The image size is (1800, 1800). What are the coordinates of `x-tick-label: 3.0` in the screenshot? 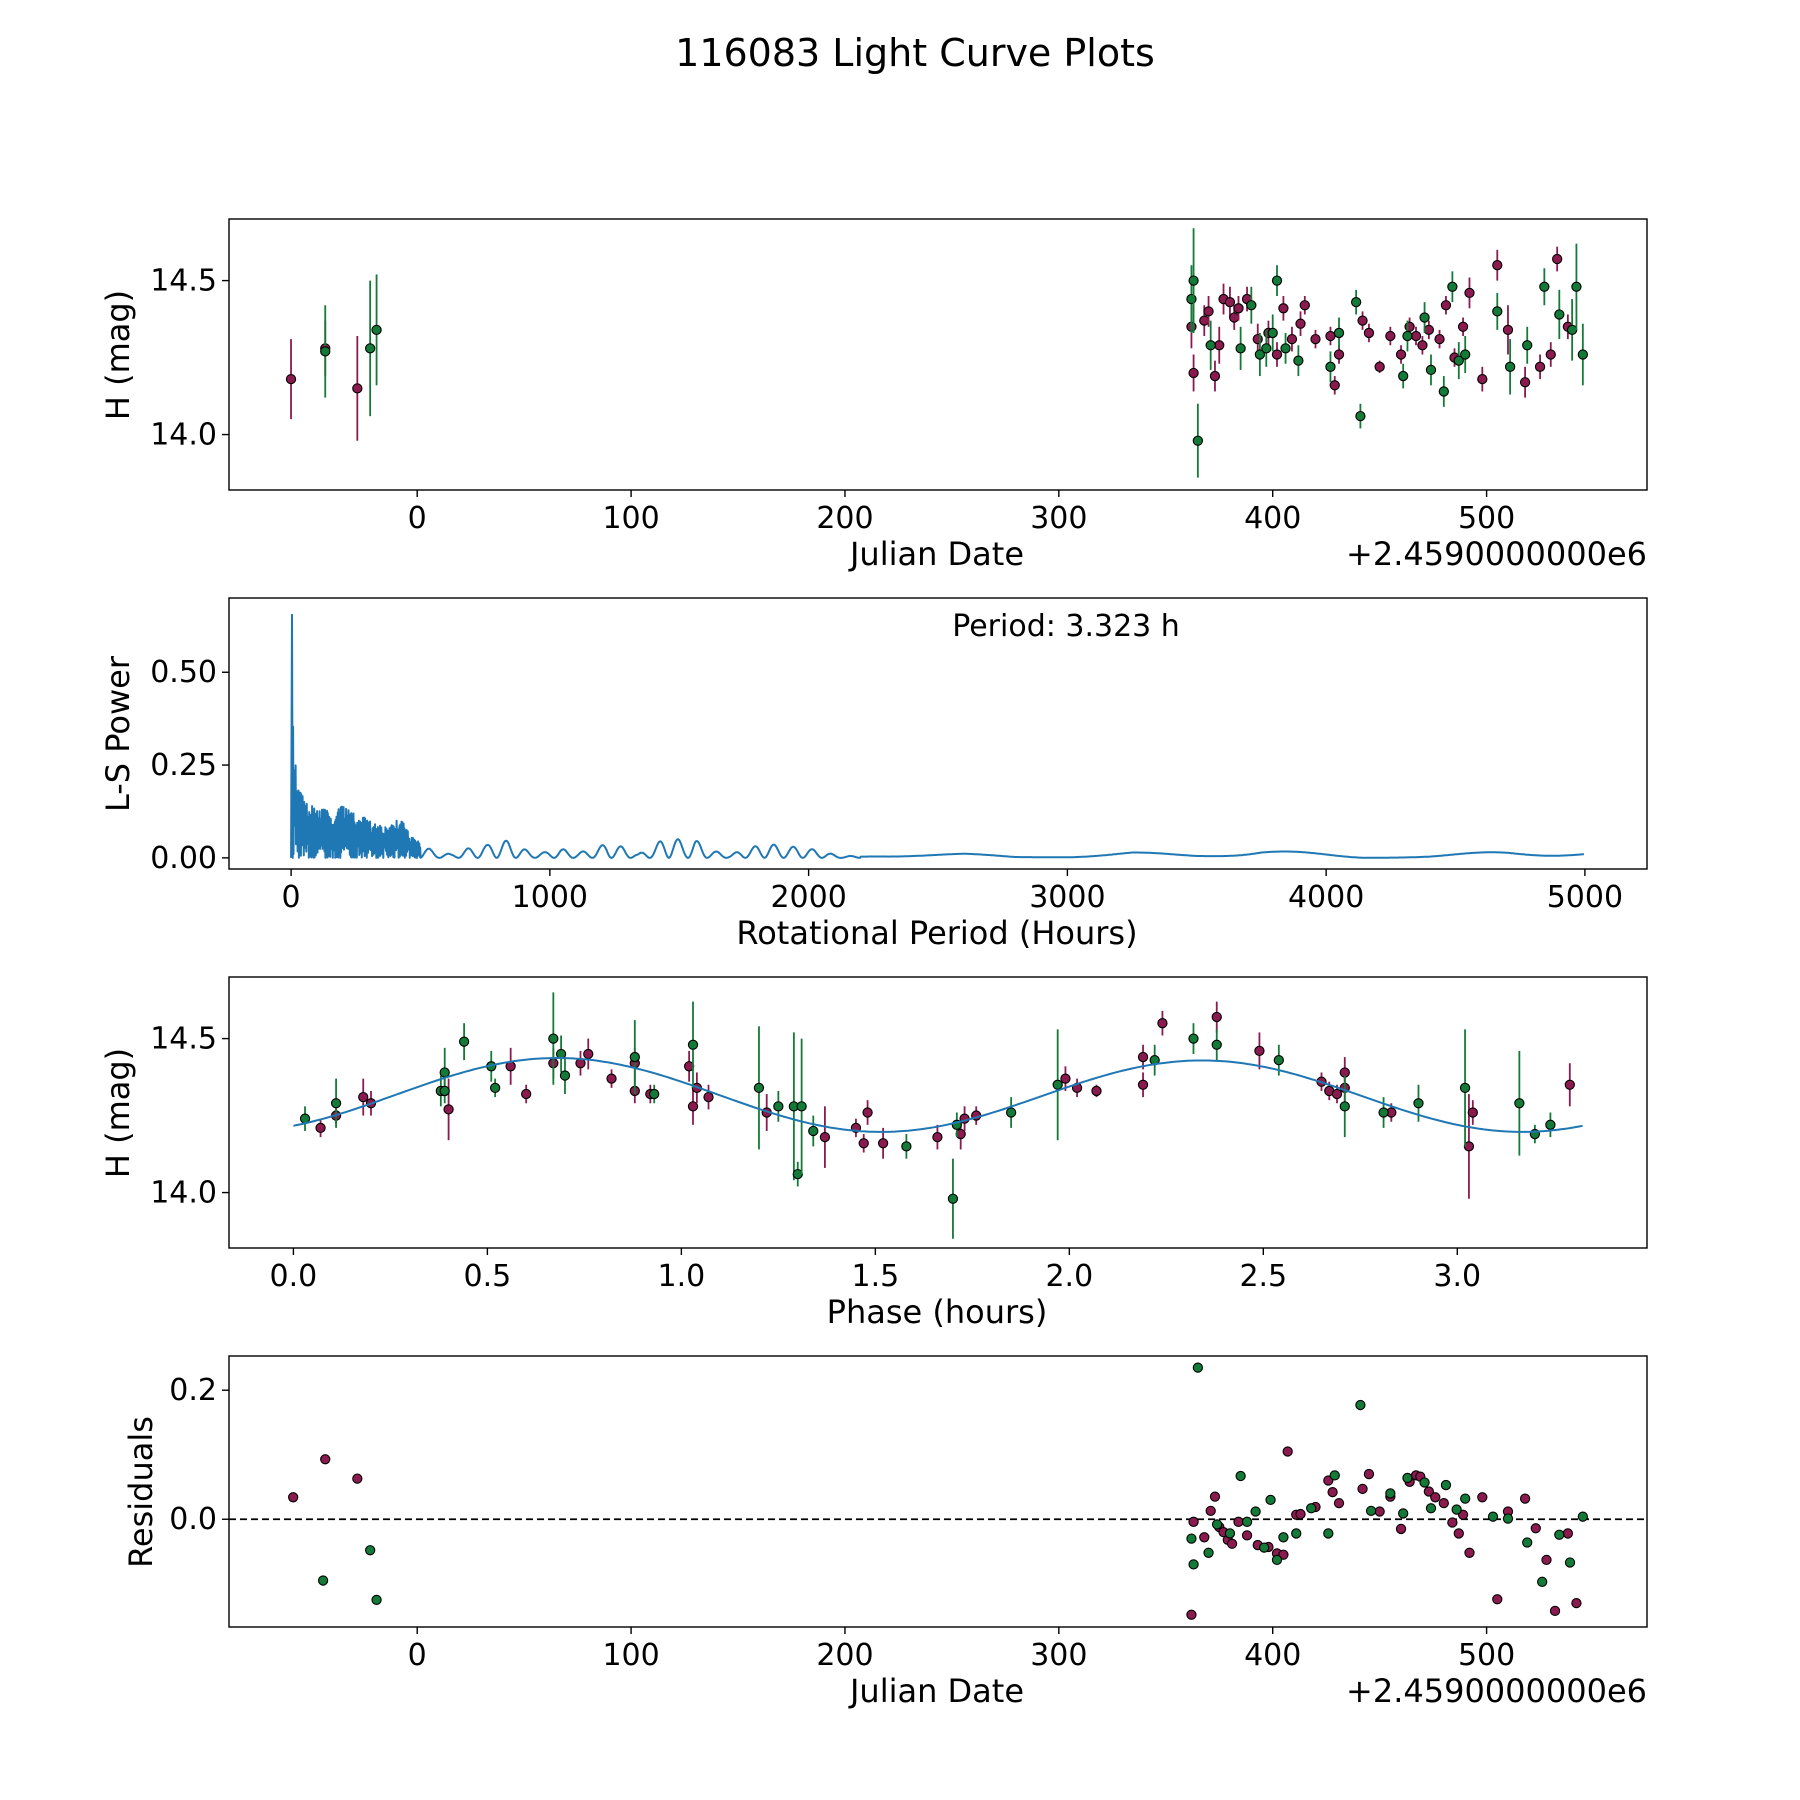 It's located at (1457, 1276).